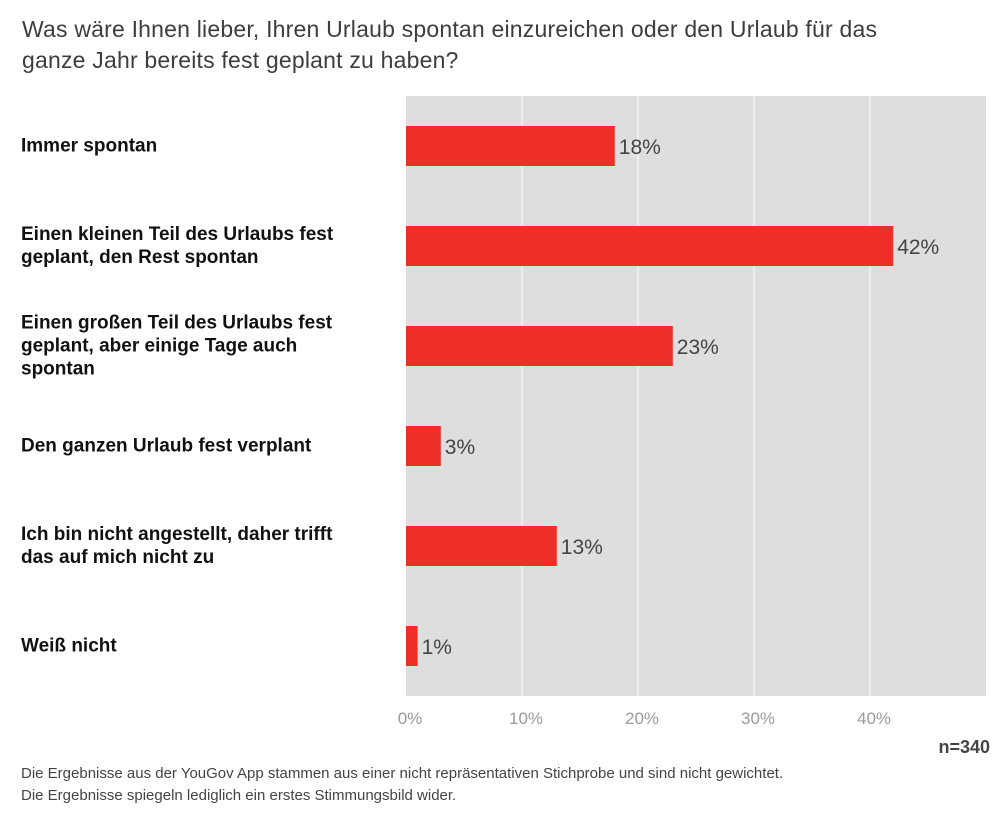  What do you see at coordinates (698, 347) in the screenshot?
I see `data-label: 23%` at bounding box center [698, 347].